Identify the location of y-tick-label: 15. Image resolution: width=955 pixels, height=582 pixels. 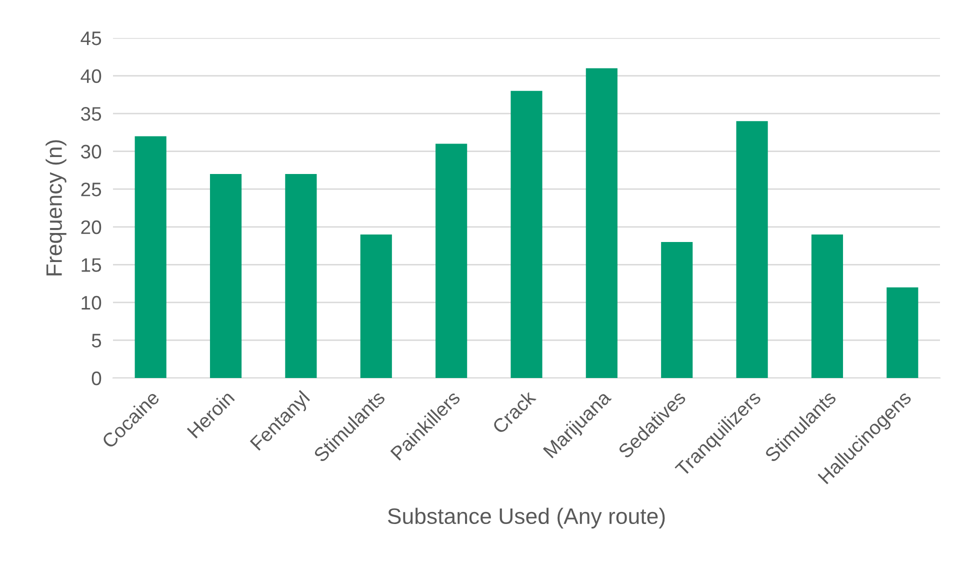
(92, 265).